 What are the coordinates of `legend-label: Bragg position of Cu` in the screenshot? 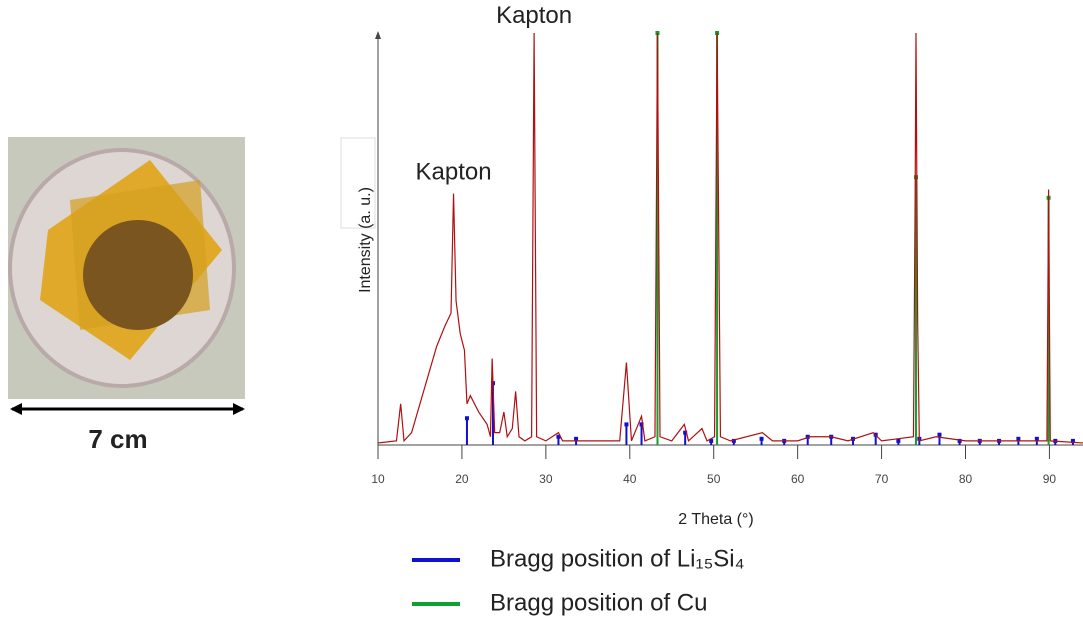 It's located at (598, 602).